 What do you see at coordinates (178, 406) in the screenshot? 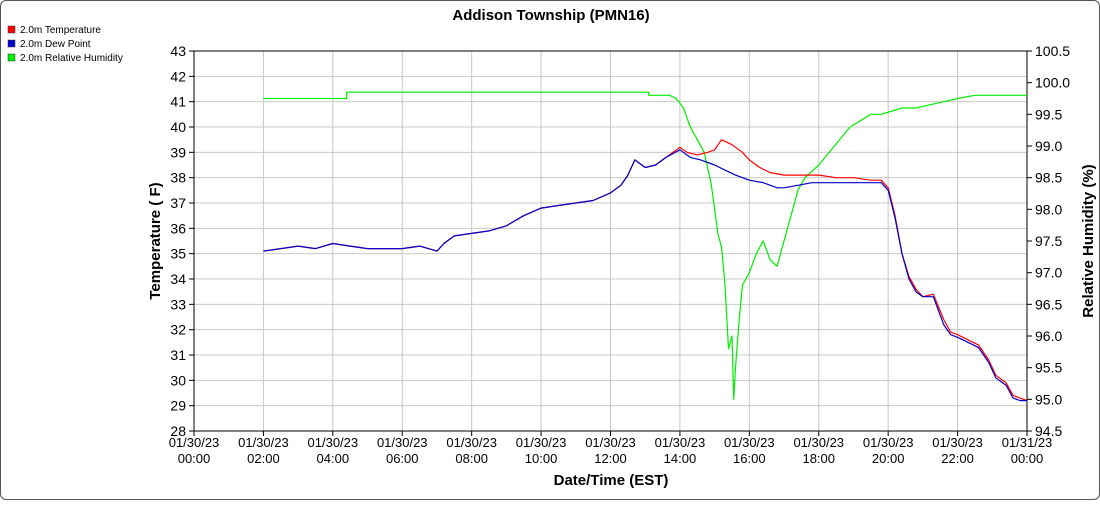
I see `y-tick-label-left: 29` at bounding box center [178, 406].